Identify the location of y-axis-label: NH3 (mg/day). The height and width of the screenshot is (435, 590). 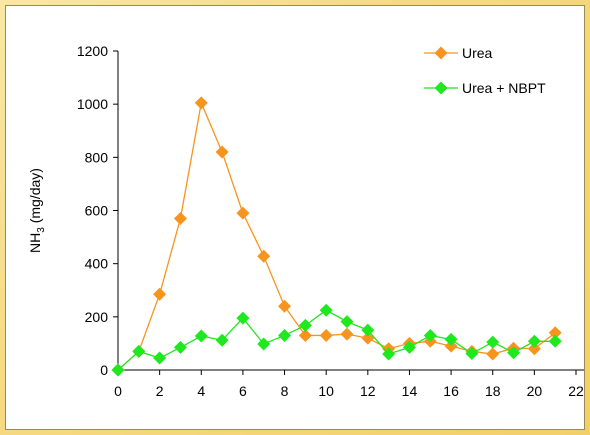
(37, 210).